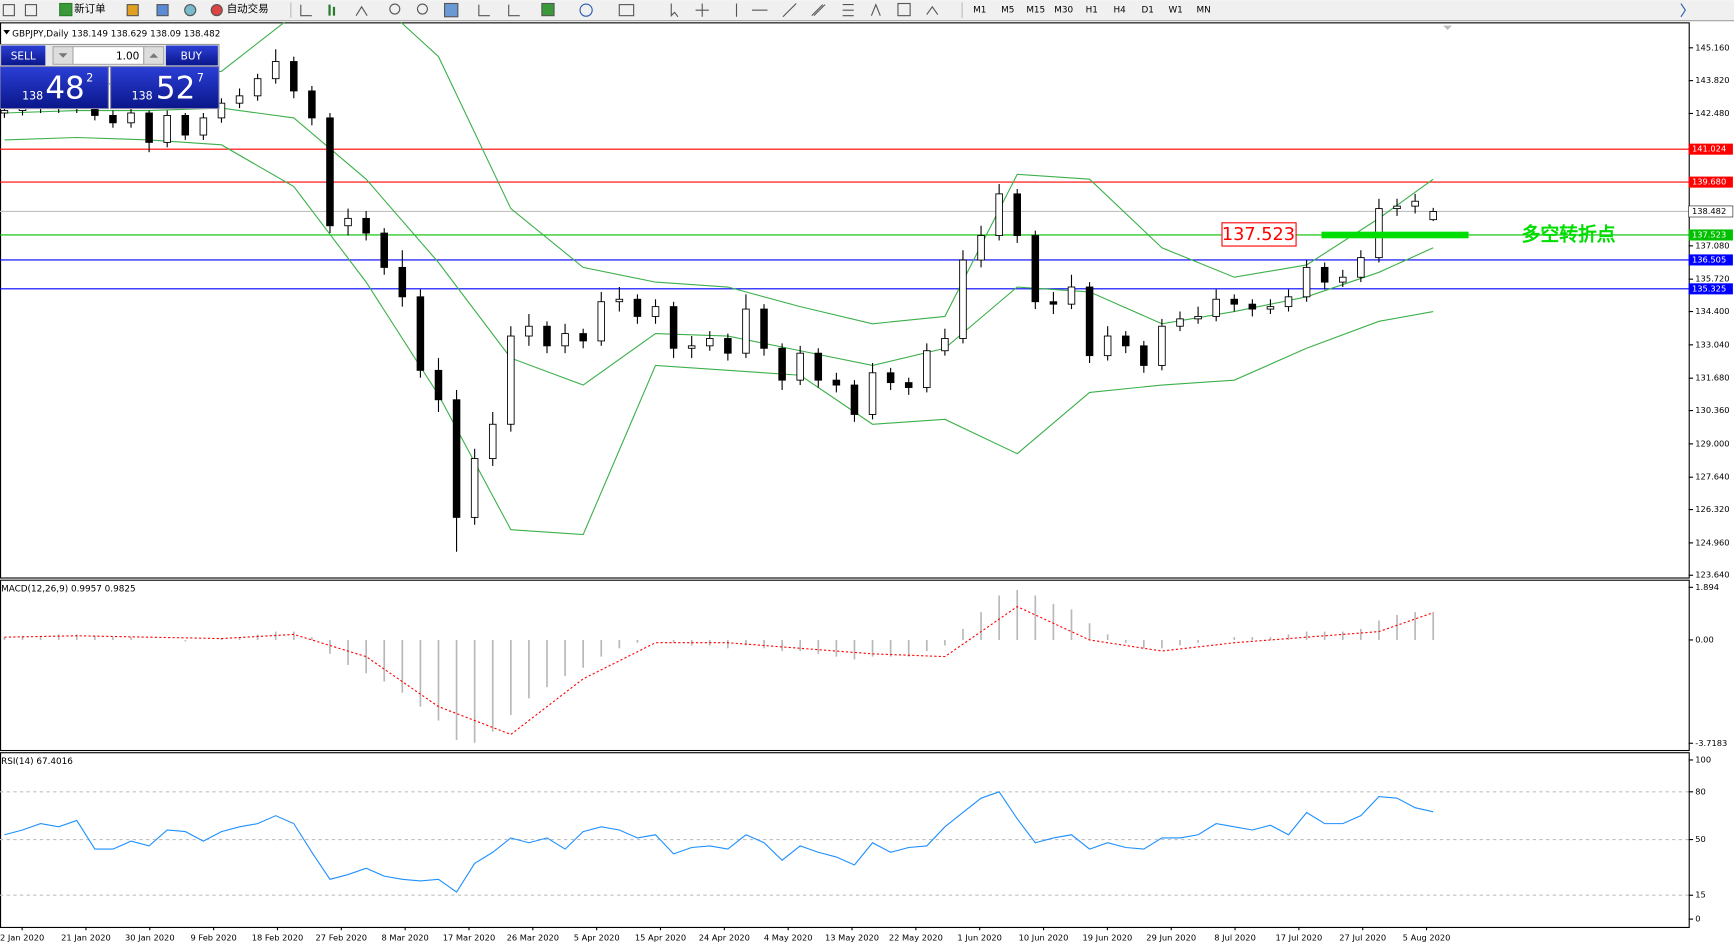  Describe the element at coordinates (1709, 182) in the screenshot. I see `price-level-label: 139.680` at that location.